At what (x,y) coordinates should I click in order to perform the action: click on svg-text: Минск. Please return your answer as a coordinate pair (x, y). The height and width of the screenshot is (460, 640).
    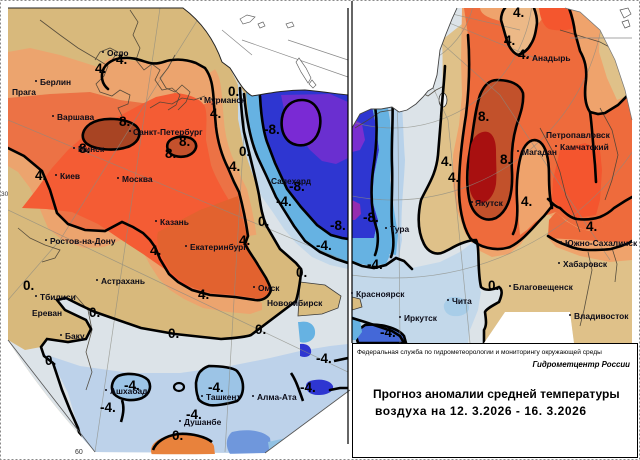
    Looking at the image, I should click on (91, 149).